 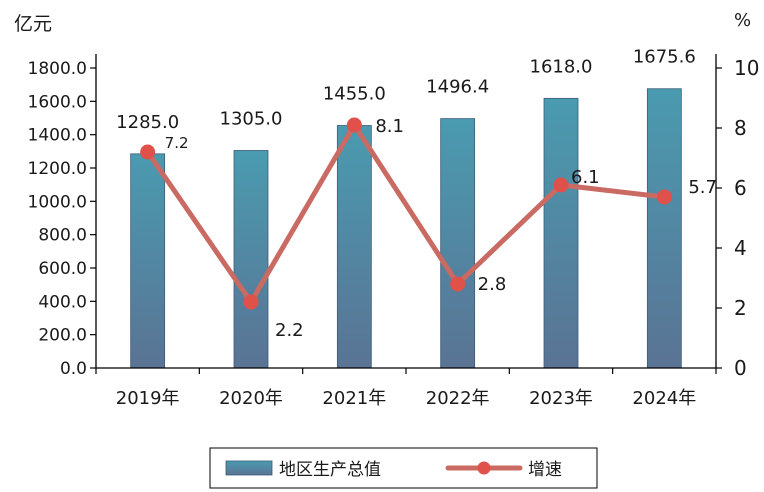 I want to click on left-tick-label: 200.0, so click(x=62, y=336).